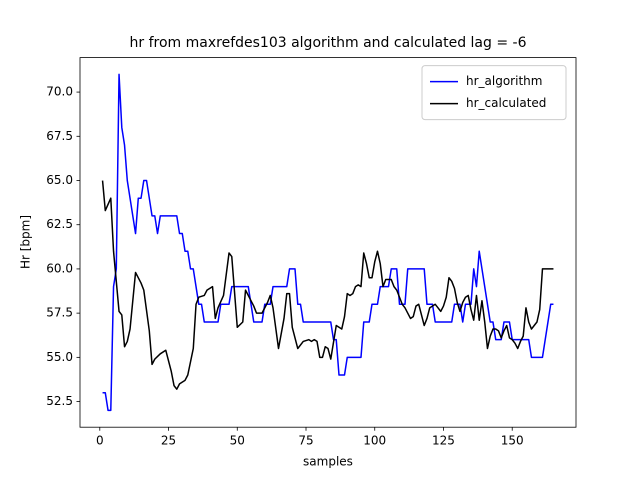 The height and width of the screenshot is (484, 640). Describe the element at coordinates (494, 93) in the screenshot. I see `legend-box` at that location.